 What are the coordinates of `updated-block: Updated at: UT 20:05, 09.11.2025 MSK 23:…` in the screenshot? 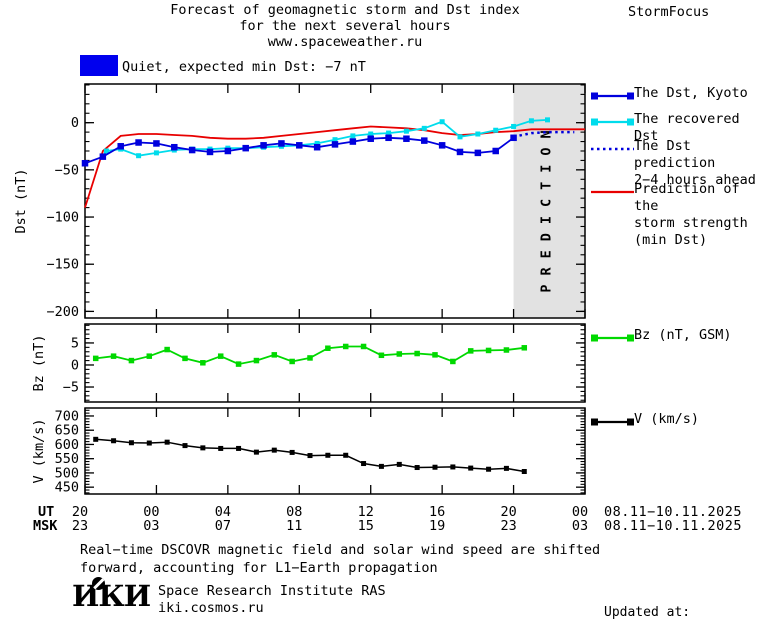 It's located at (682, 595).